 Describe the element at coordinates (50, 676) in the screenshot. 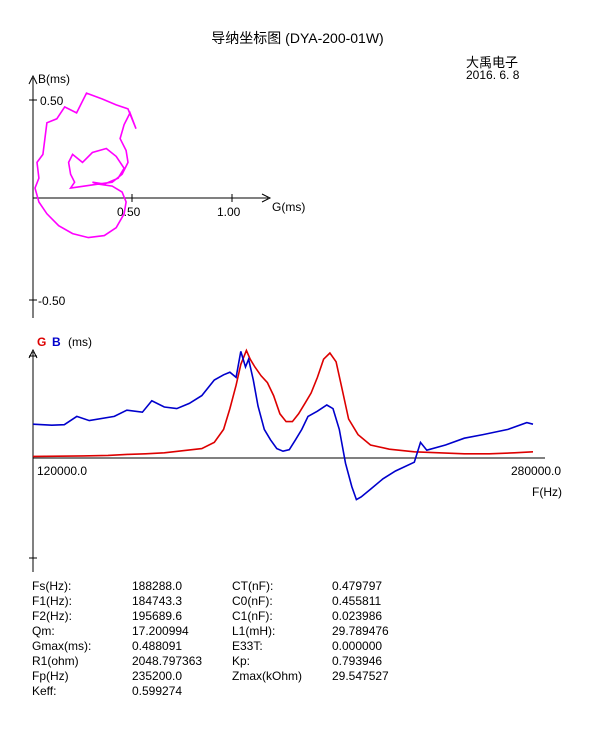

I see `param-label: Fp(Hz)` at that location.